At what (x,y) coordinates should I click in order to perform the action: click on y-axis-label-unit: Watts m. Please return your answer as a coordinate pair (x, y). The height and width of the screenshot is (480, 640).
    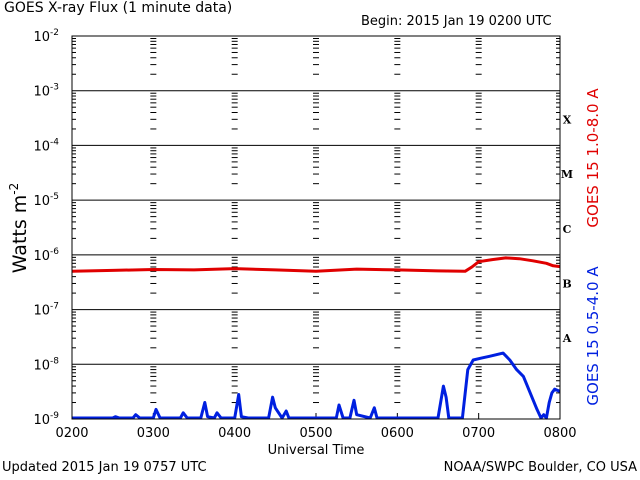
    Looking at the image, I should click on (20, 234).